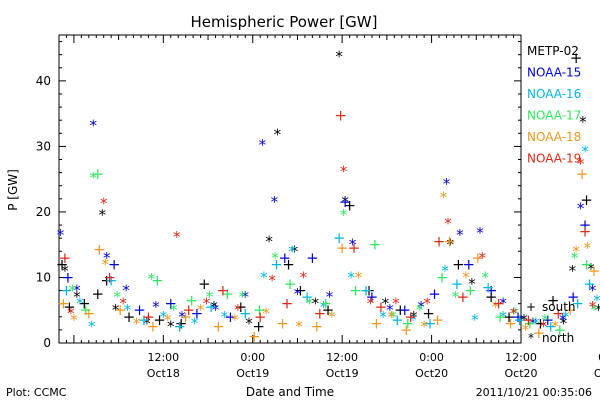  Describe the element at coordinates (43, 81) in the screenshot. I see `y-tick-label: 40` at that location.